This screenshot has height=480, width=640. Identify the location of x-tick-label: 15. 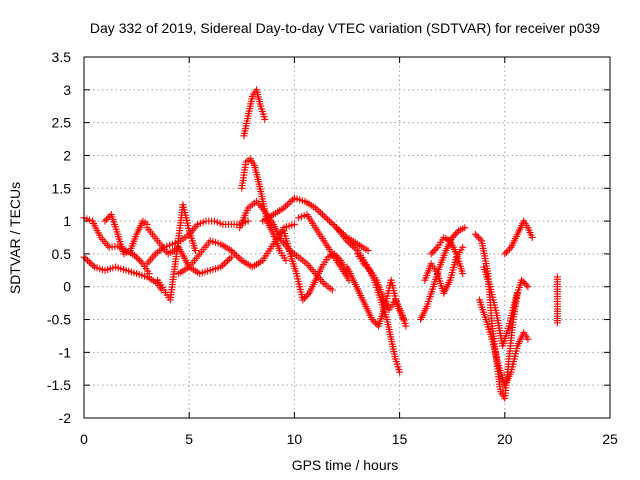
(400, 439).